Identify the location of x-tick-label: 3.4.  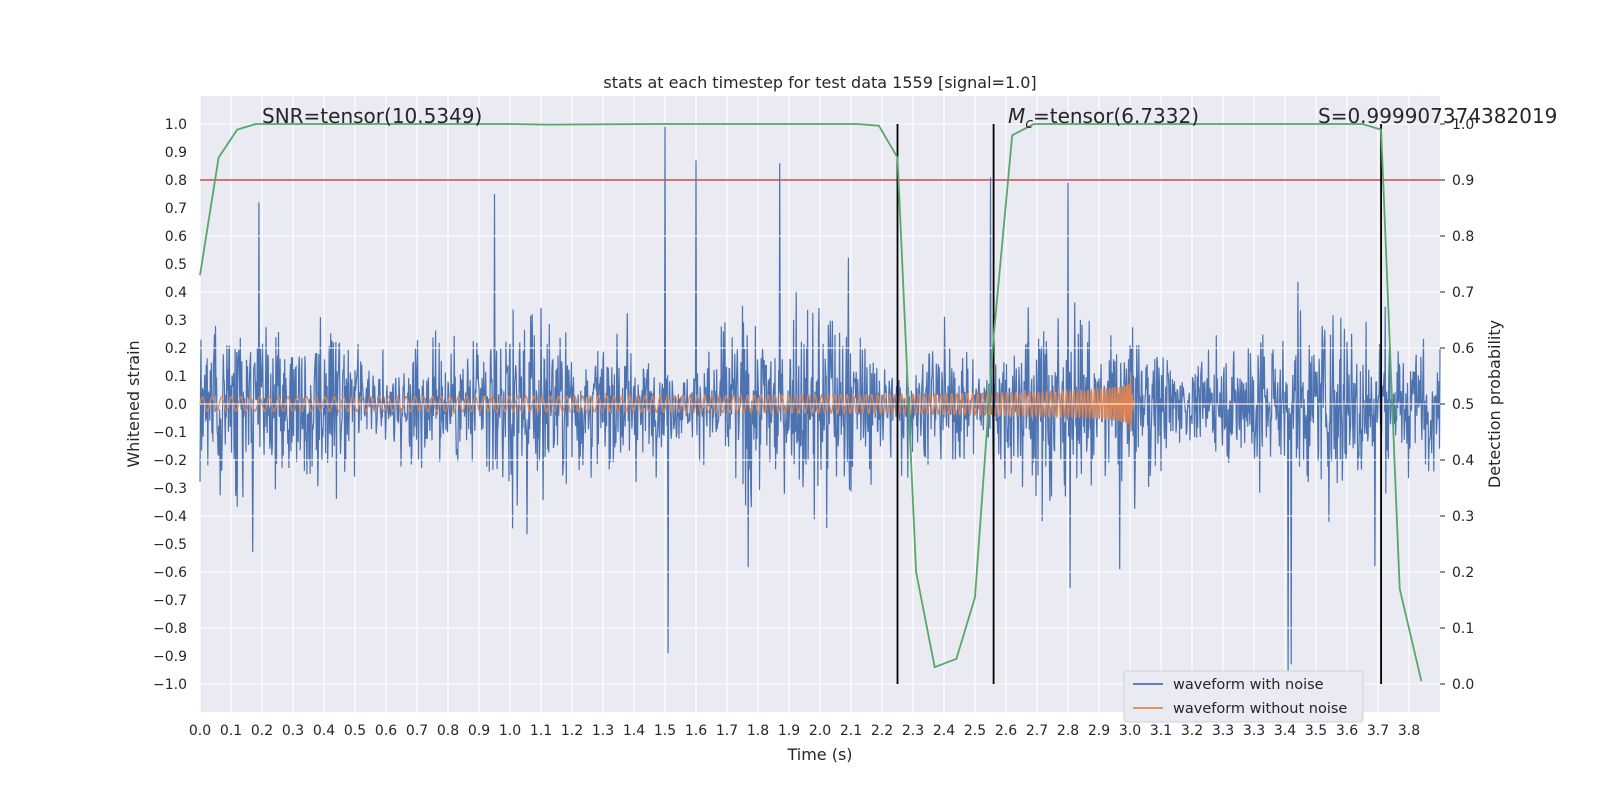
(1285, 731).